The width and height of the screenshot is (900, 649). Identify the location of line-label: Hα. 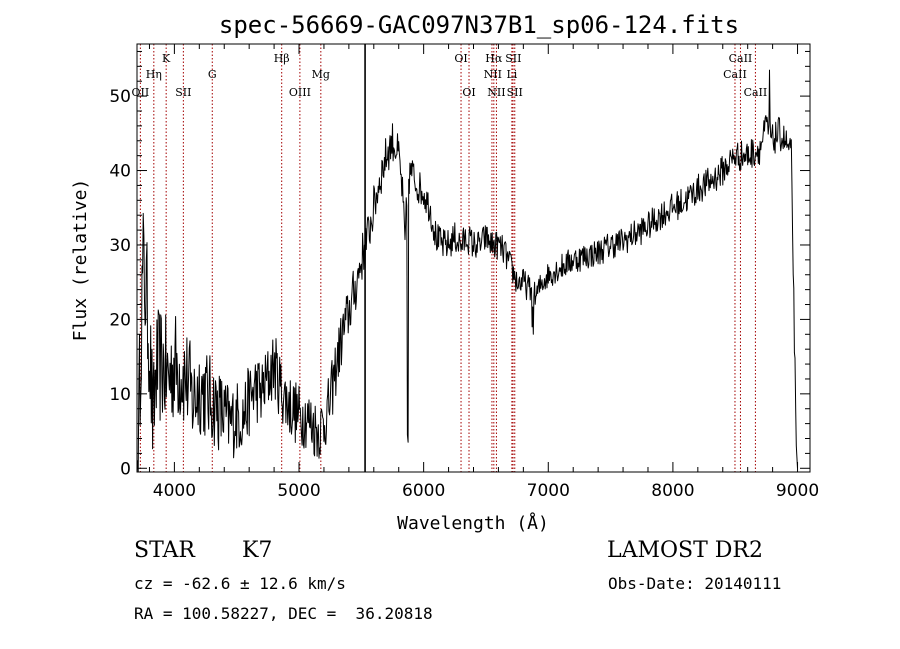
(494, 58).